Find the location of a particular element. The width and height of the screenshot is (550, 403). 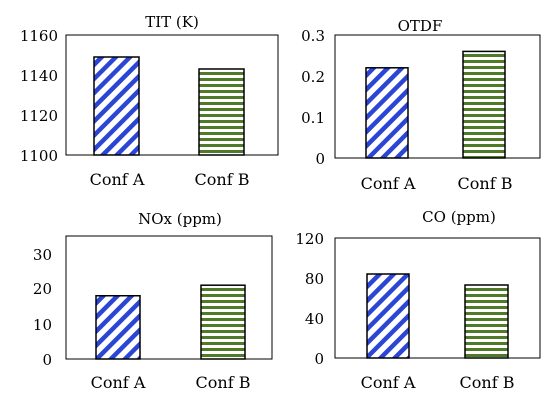

chart-title: NOx (ppm) is located at coordinates (180, 219).